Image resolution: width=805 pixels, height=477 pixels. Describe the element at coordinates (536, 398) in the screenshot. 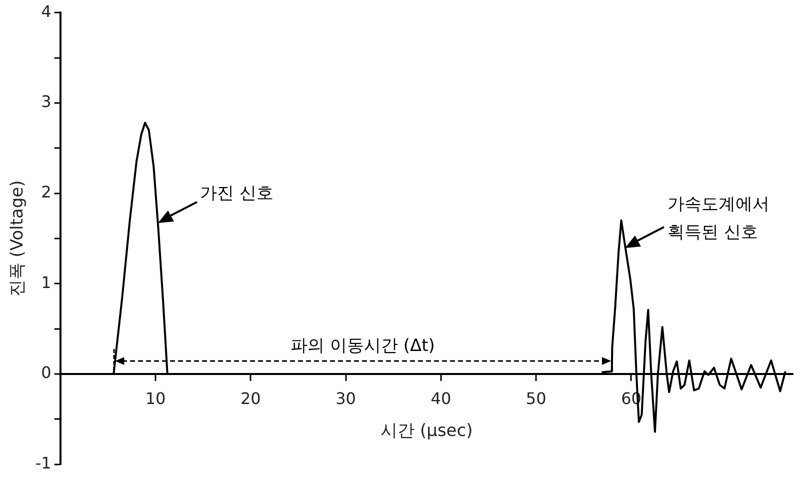

I see `x-tick-label: 50` at that location.